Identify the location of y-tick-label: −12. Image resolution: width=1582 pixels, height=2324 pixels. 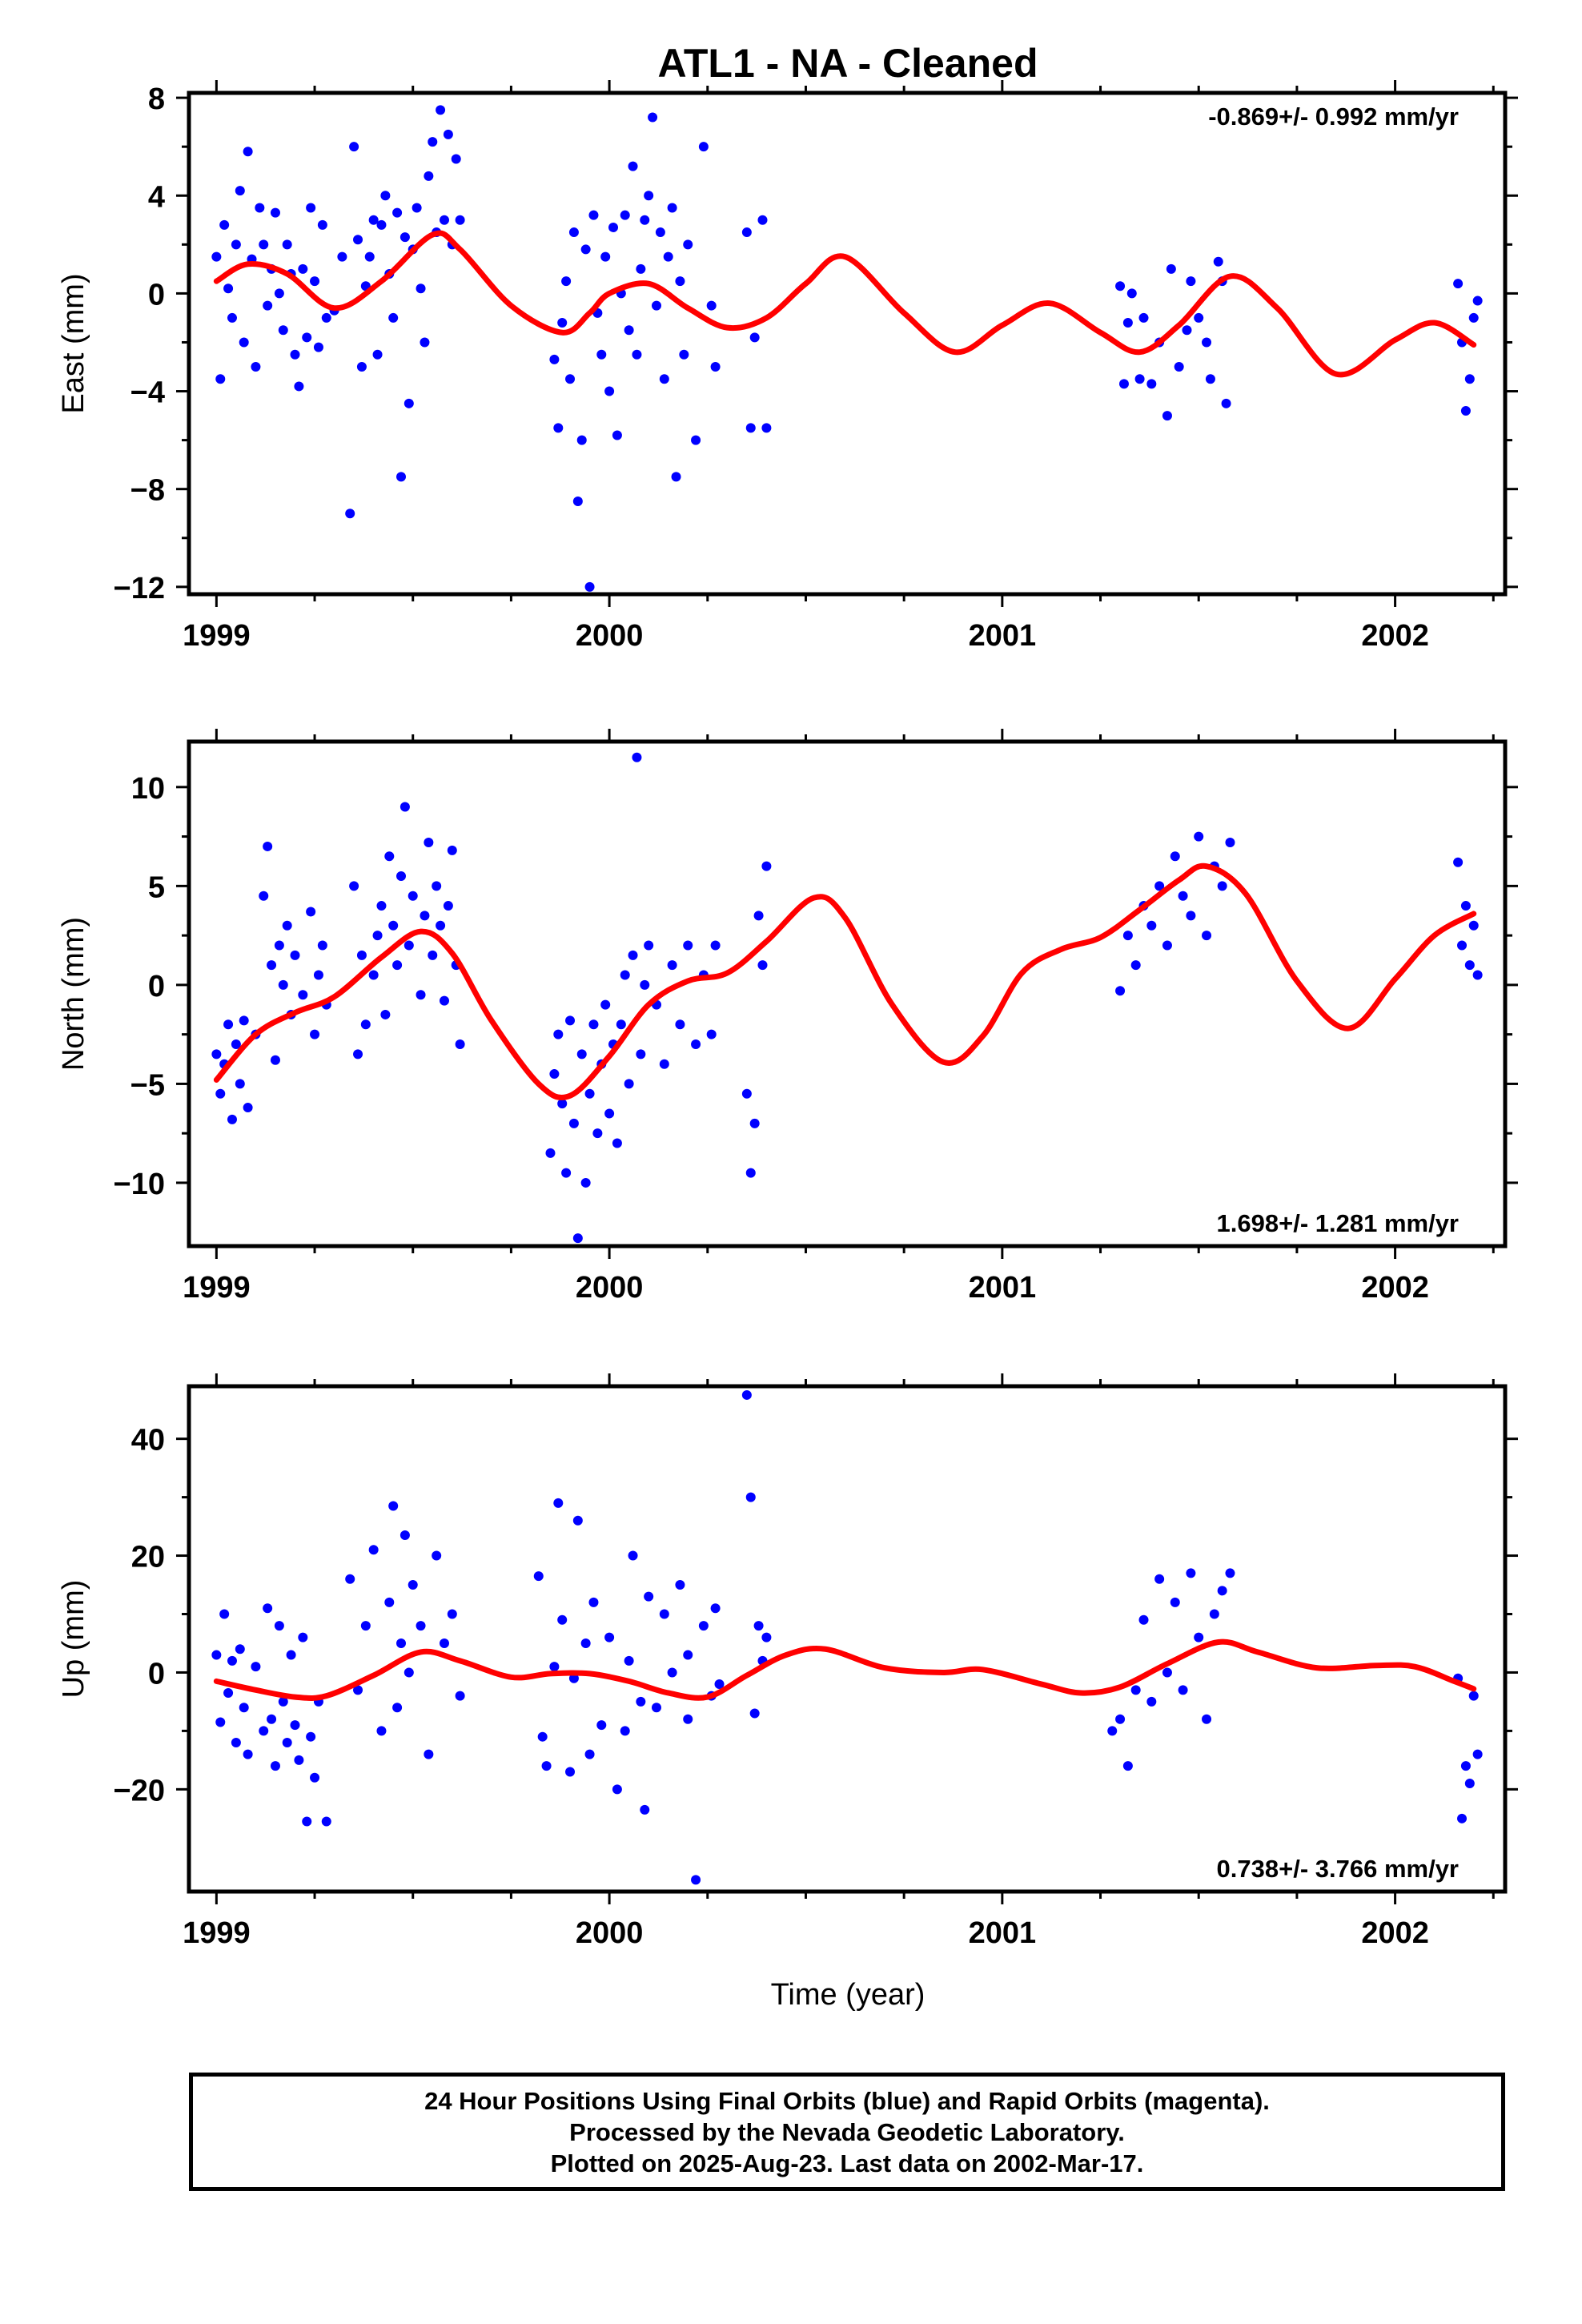
(139, 588).